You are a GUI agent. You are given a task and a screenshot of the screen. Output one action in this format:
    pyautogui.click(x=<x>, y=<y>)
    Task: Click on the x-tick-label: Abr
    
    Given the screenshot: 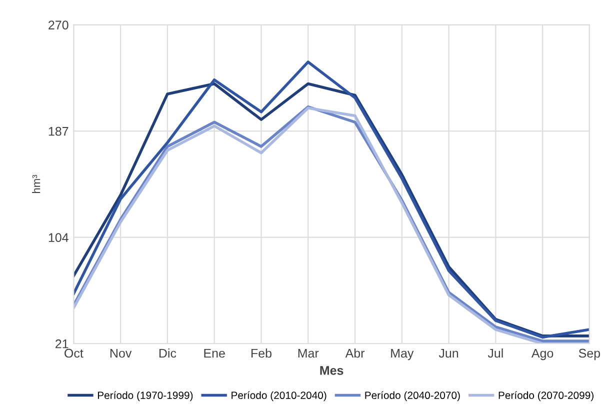 What is the action you would take?
    pyautogui.click(x=355, y=353)
    